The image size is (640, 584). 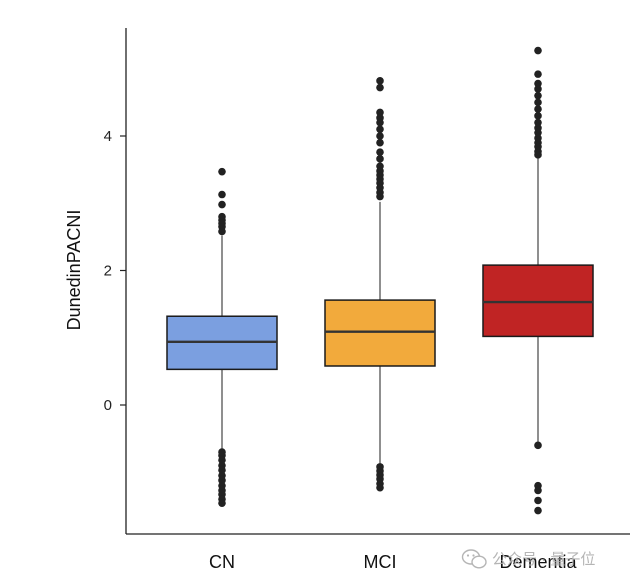 I want to click on y-axis-title: DunedinPACNI, so click(x=74, y=270).